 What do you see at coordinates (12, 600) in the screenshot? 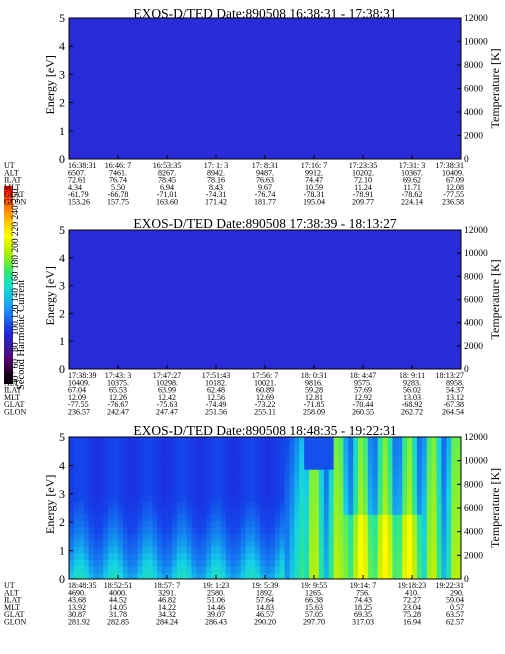
I see `row-label: ILAT` at bounding box center [12, 600].